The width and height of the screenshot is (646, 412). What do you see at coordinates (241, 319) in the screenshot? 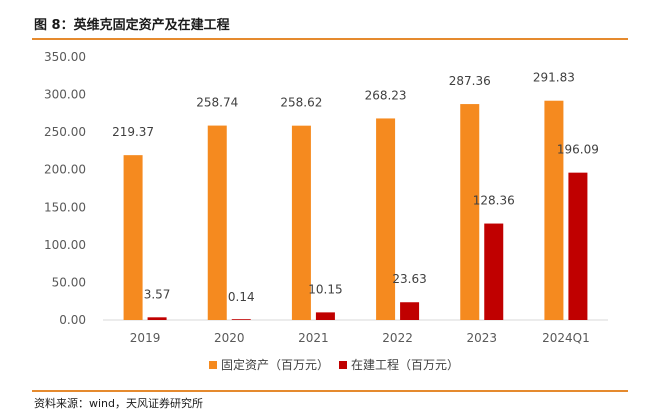
I see `bar-construction-2020` at bounding box center [241, 319].